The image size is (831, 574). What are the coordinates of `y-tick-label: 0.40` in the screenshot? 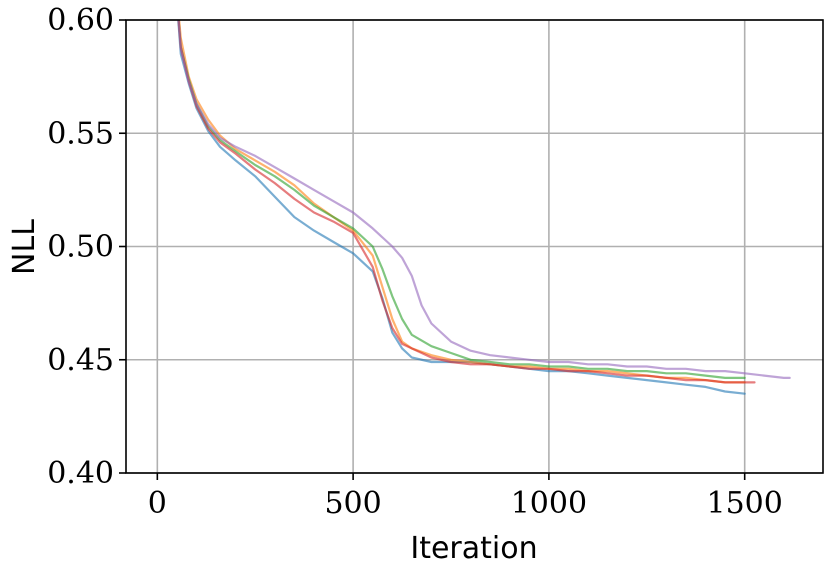 It's located at (80, 473).